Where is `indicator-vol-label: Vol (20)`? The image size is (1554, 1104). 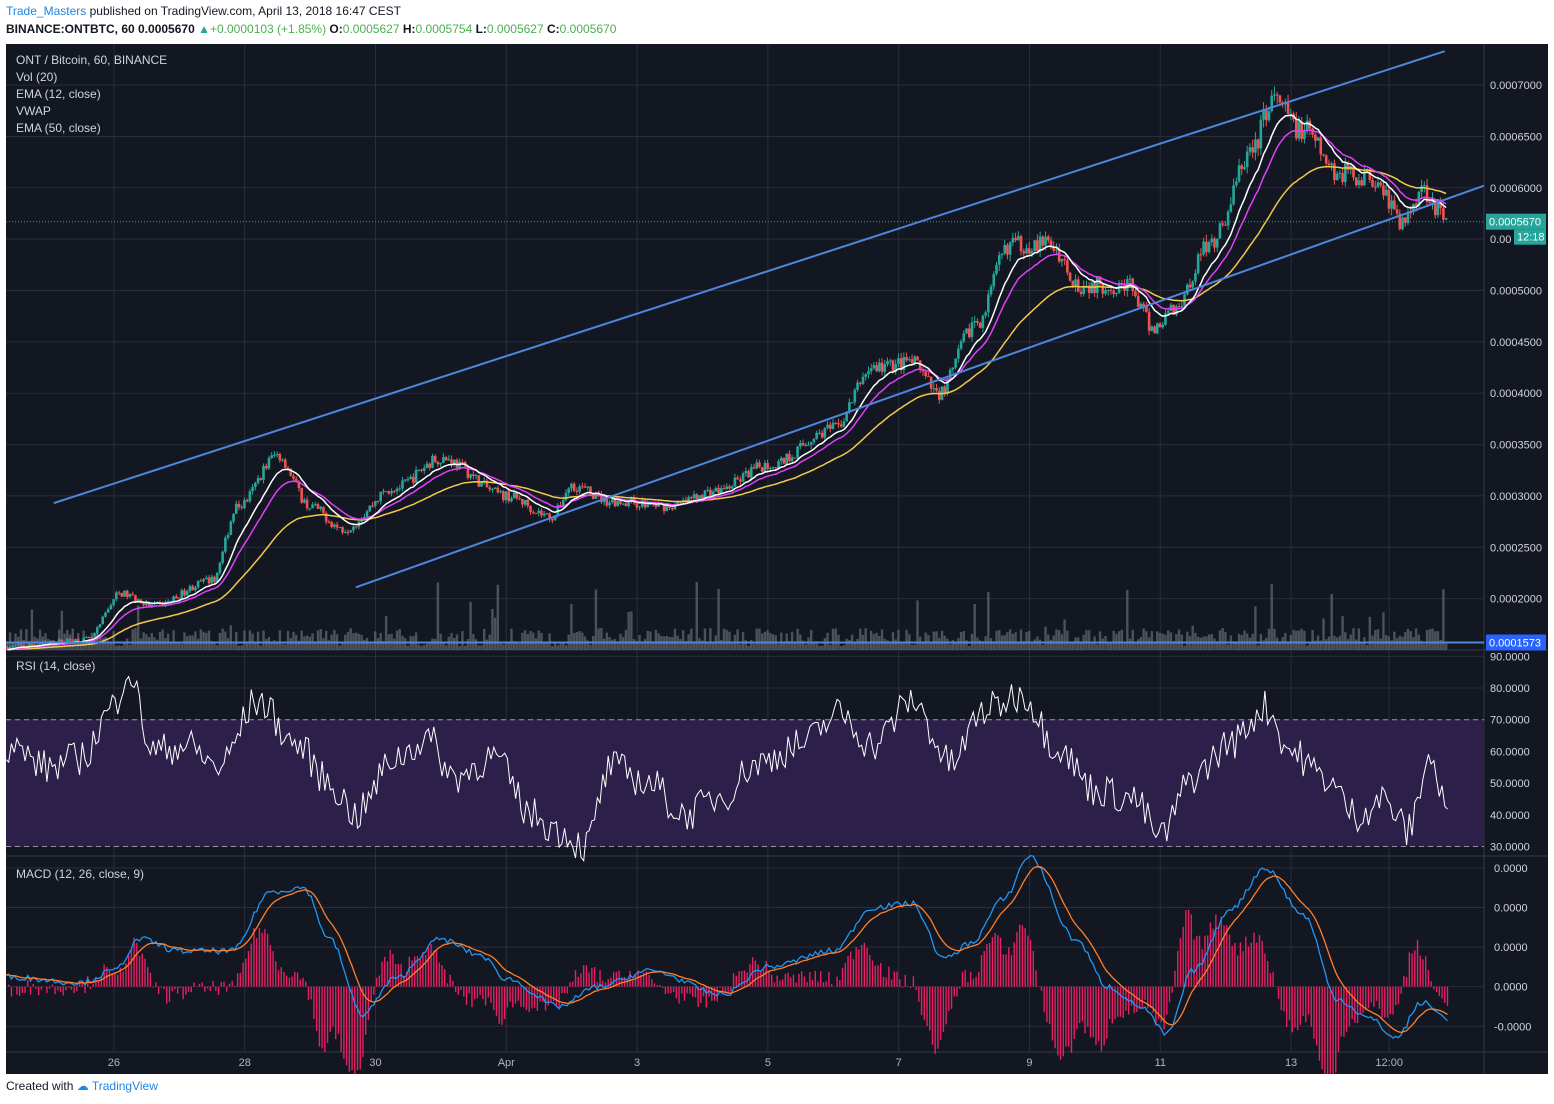
indicator-vol-label: Vol (20) is located at coordinates (36, 77).